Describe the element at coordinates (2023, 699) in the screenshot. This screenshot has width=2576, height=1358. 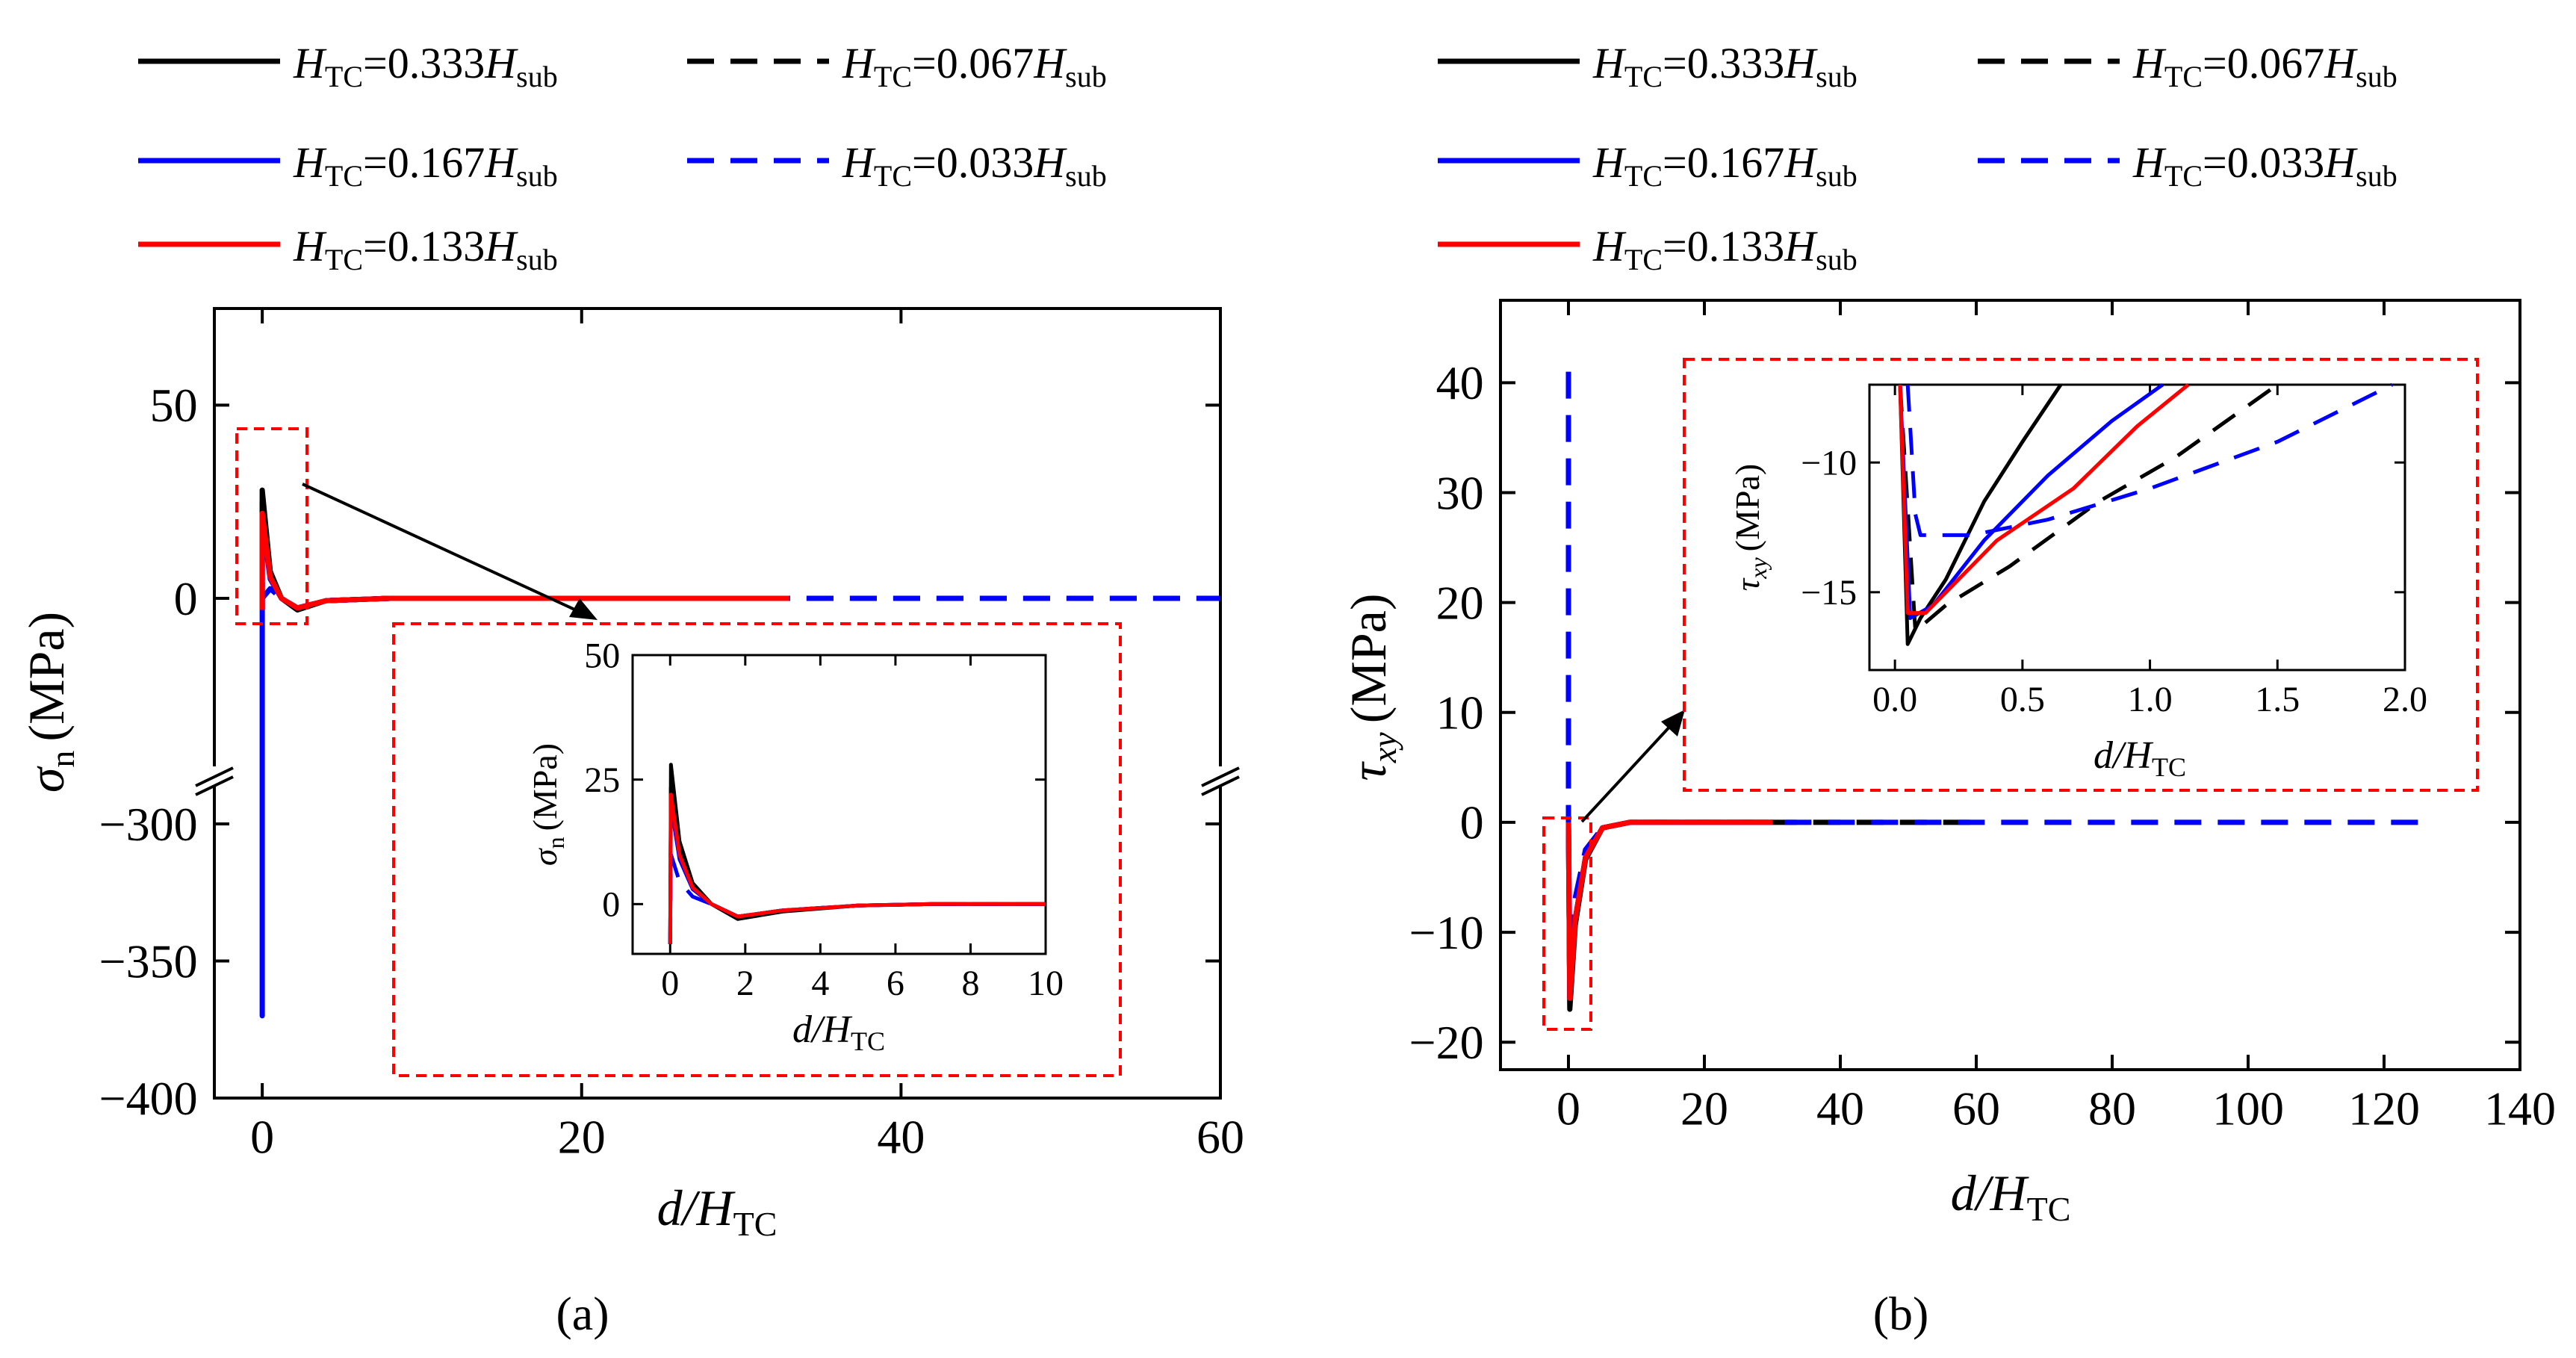
I see `chart-b-inset-xtick-label: 0.5` at that location.